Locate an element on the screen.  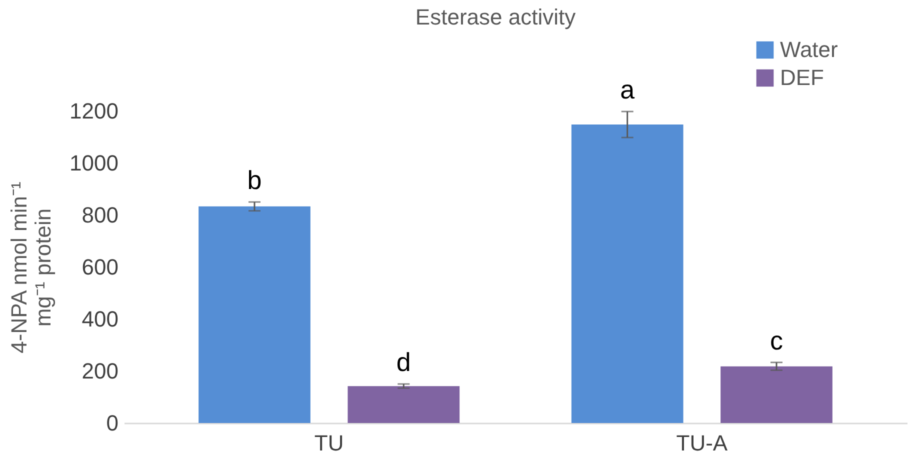
annotation: b is located at coordinates (254, 180).